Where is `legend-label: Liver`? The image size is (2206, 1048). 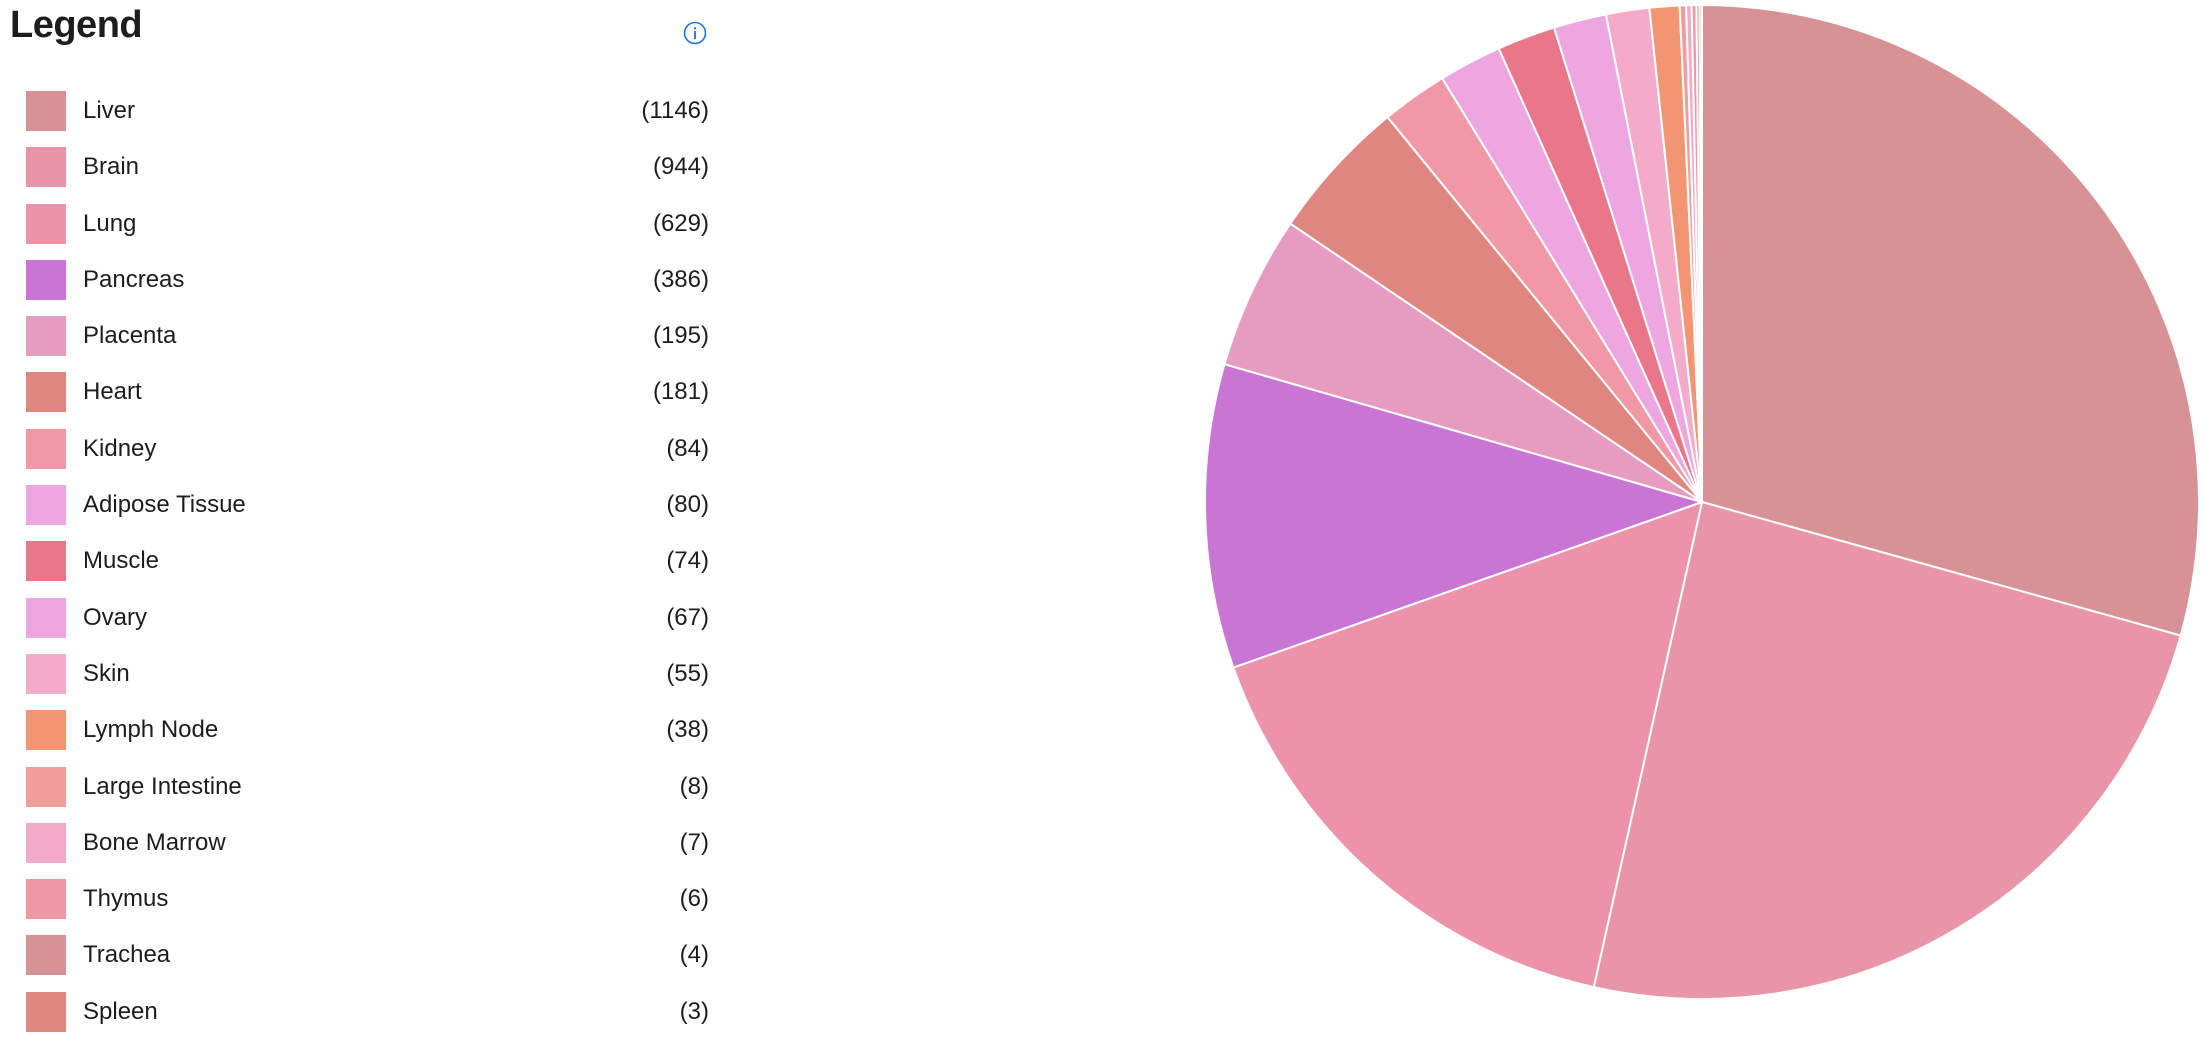 legend-label: Liver is located at coordinates (109, 110).